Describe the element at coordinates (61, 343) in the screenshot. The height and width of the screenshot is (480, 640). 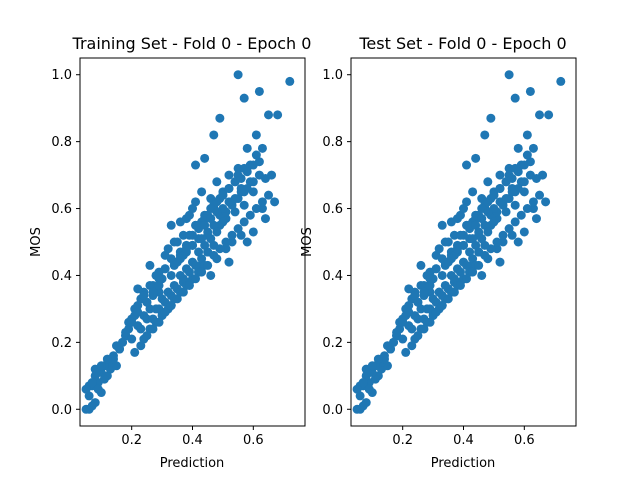
I see `y-tick-label: 0.2` at that location.